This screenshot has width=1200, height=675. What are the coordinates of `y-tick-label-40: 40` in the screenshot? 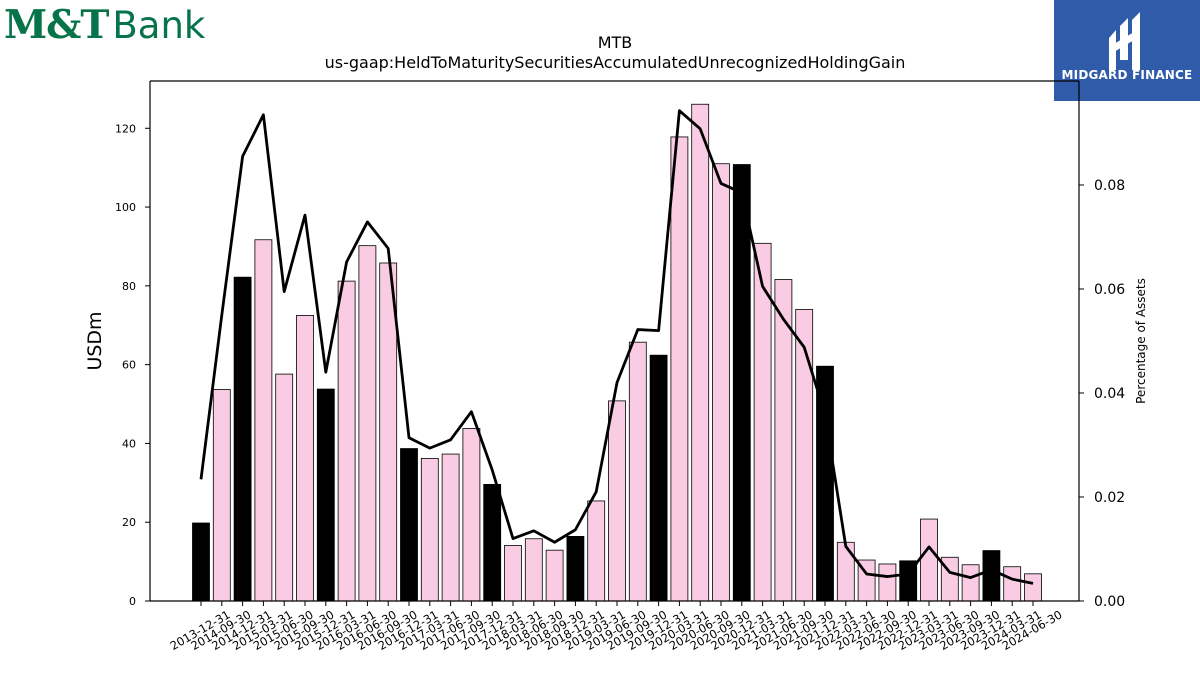 It's located at (129, 443).